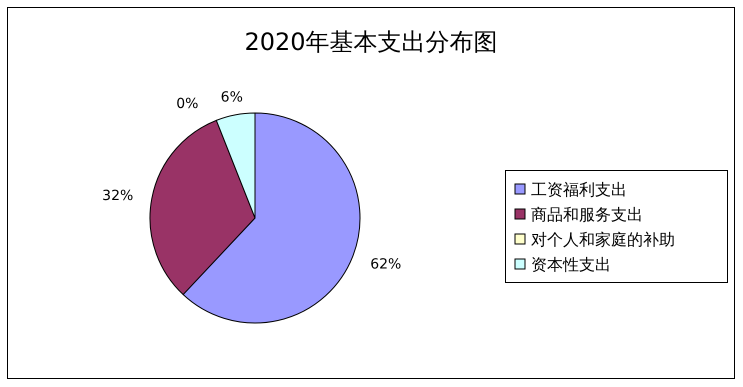 This screenshot has width=743, height=387. I want to click on data-label: 32%, so click(118, 196).